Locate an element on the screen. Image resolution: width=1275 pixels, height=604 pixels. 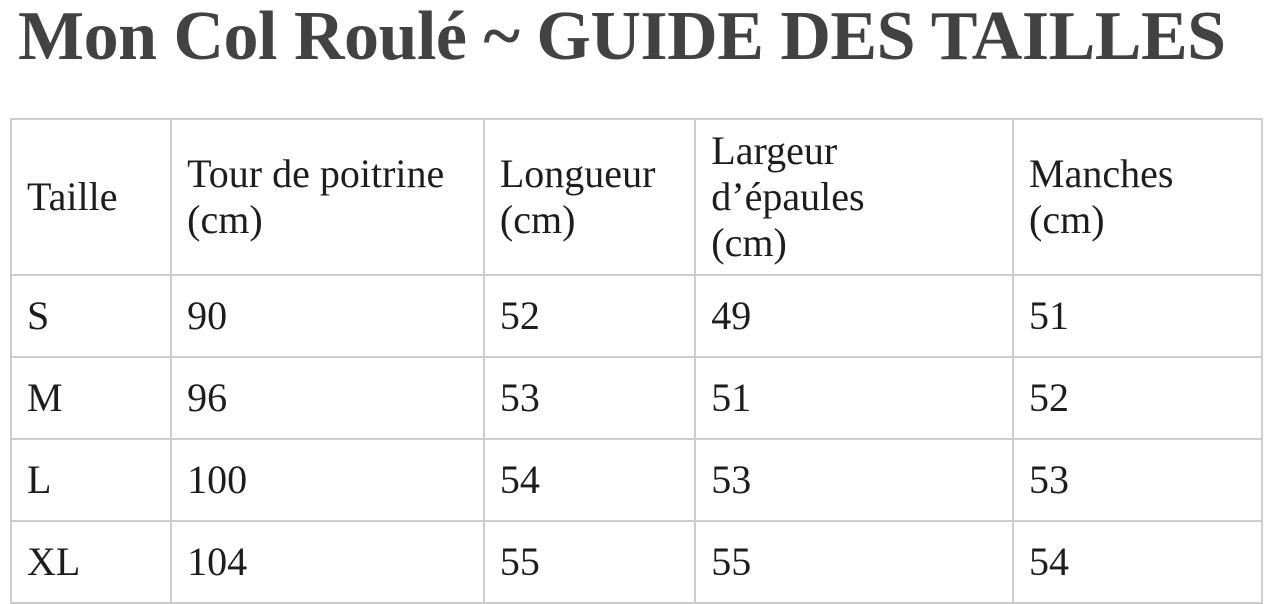
column-header-manches: Manches (cm) is located at coordinates (1137, 197).